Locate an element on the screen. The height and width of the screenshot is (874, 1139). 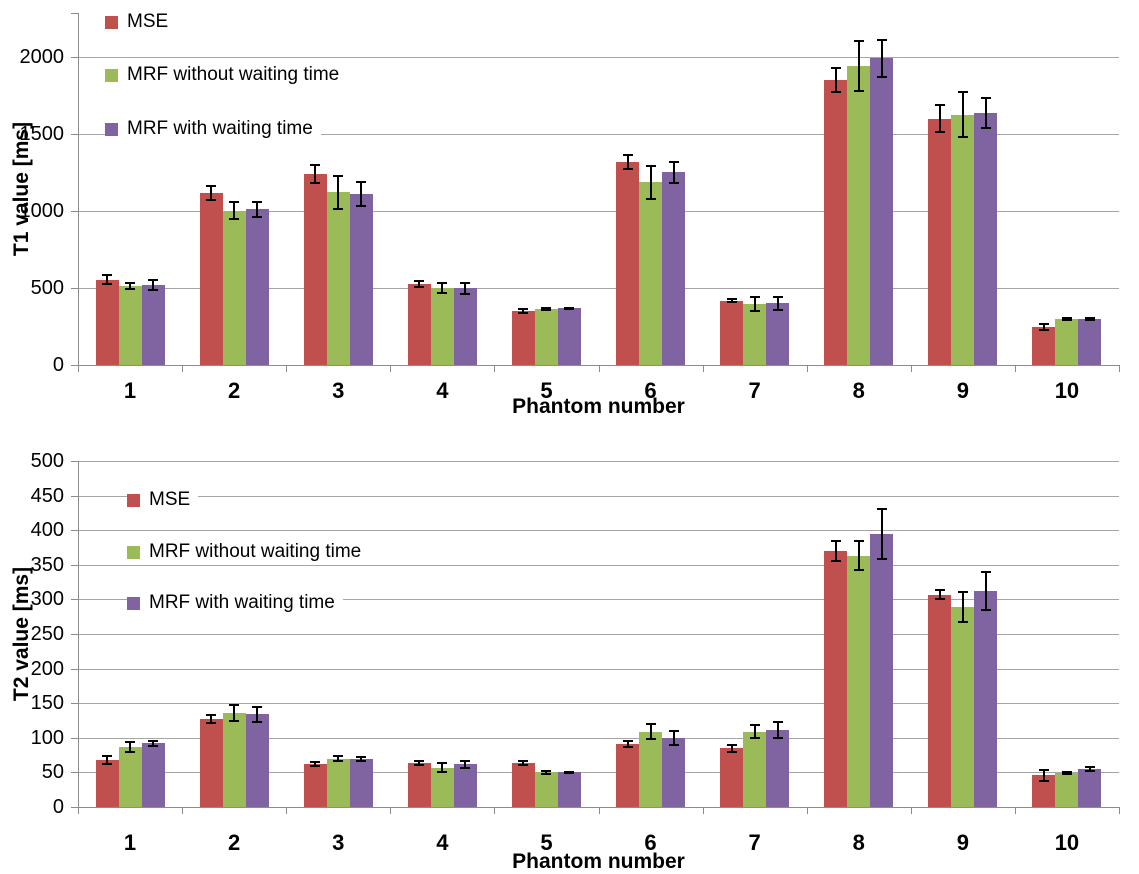
x-category-label-3: 3 is located at coordinates (338, 842).